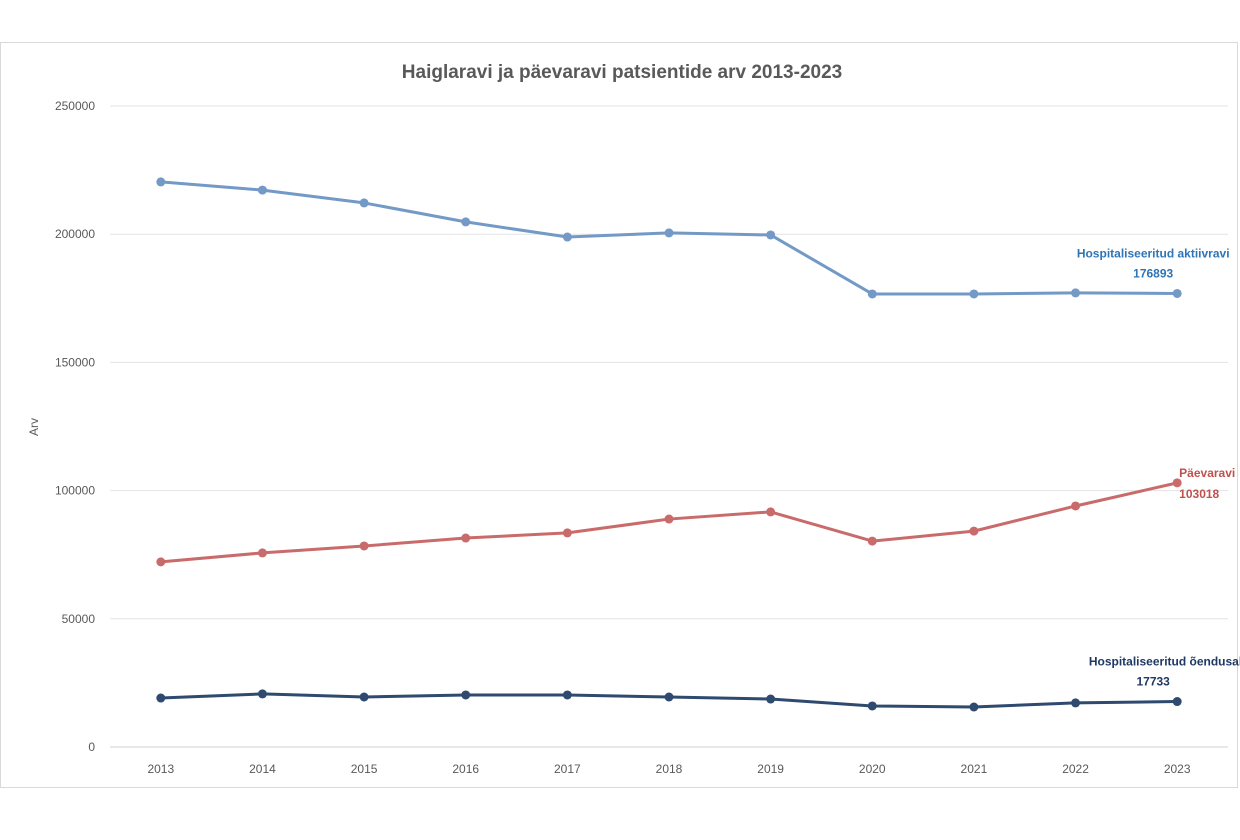  I want to click on x-tick-label: 2022, so click(1075, 769).